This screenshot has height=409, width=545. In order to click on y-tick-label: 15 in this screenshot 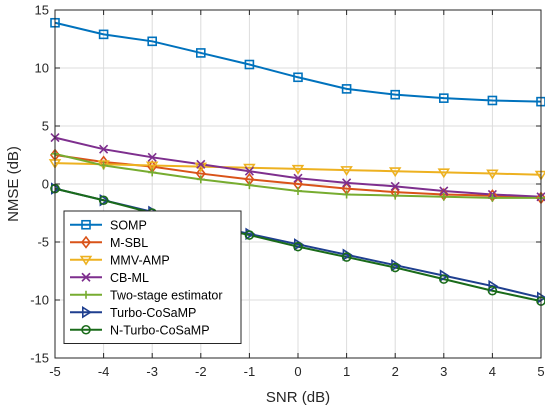, I will do `click(42, 10)`.